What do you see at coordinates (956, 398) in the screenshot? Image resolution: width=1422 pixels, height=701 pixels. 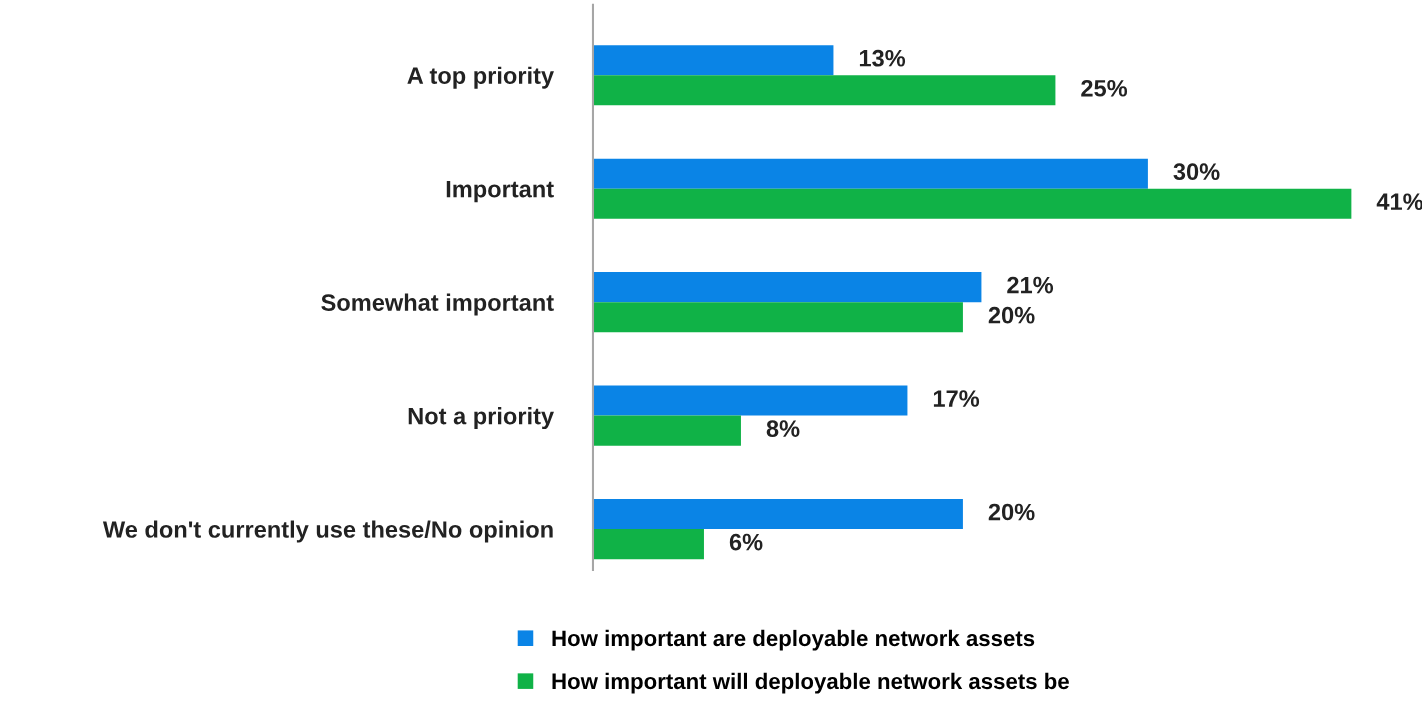 I see `data-label: 17%` at bounding box center [956, 398].